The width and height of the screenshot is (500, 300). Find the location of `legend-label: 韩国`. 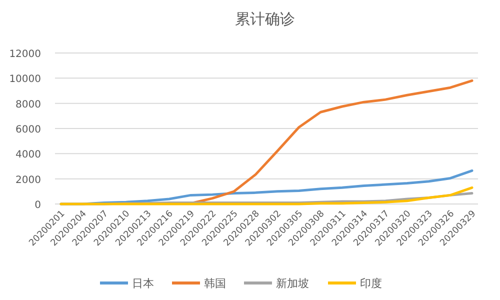

legend-label: 韩国 is located at coordinates (215, 283).